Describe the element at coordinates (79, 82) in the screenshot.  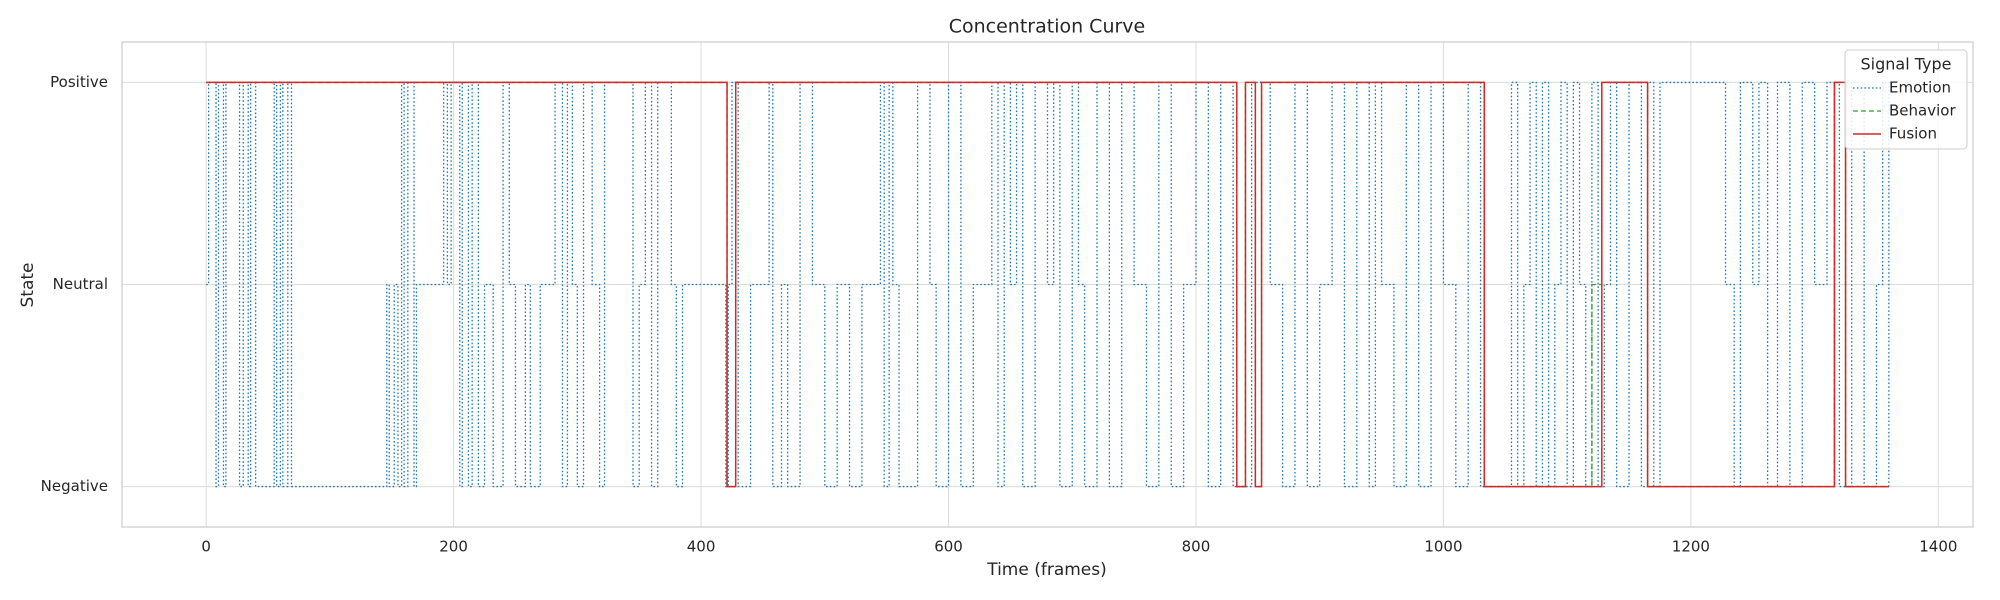
I see `y-tick-label: Positive` at that location.